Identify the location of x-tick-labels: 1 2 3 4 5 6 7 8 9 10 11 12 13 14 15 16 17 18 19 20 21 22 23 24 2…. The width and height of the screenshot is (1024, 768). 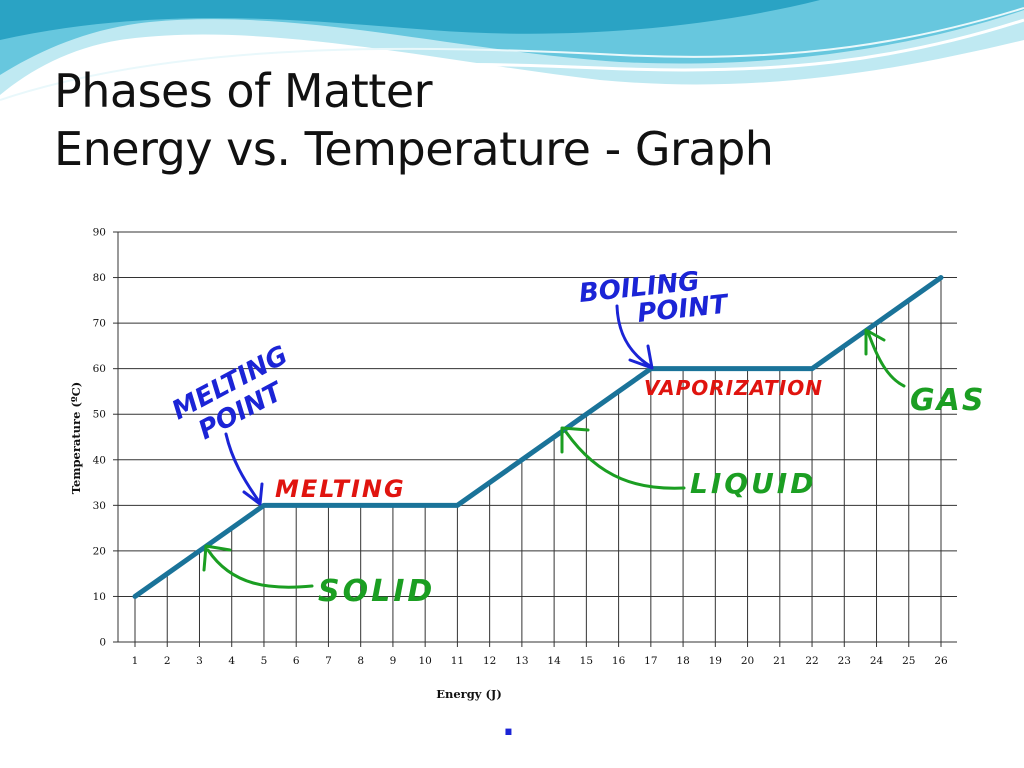
(540, 661).